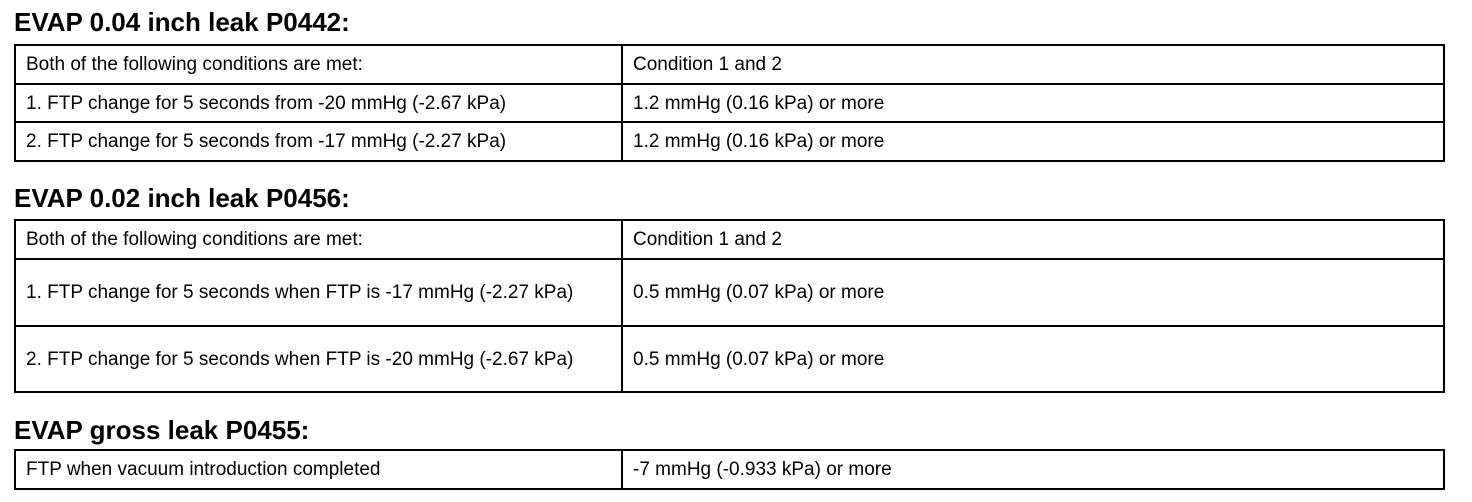  What do you see at coordinates (182, 22) in the screenshot?
I see `section-title: EVAP 0.04 inch leak P0442:` at bounding box center [182, 22].